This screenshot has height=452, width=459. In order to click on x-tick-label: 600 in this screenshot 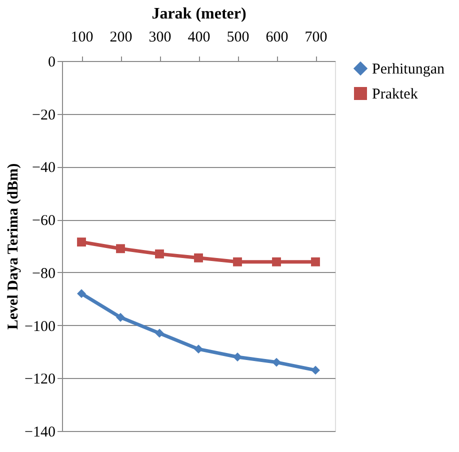, I will do `click(277, 38)`.